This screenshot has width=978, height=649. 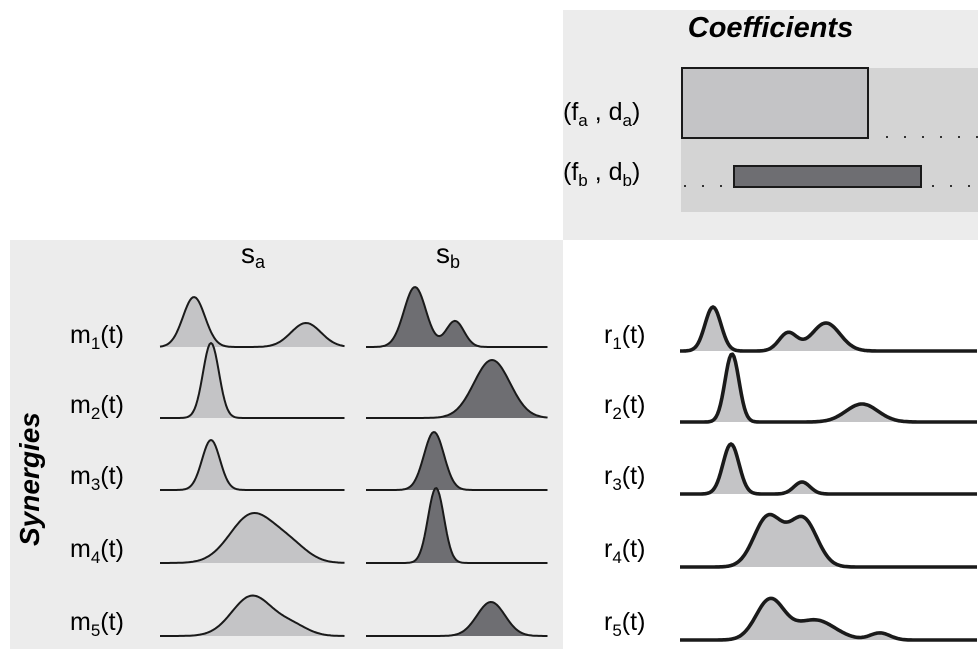 I want to click on reconstruction-label-2: r2(t), so click(x=625, y=407).